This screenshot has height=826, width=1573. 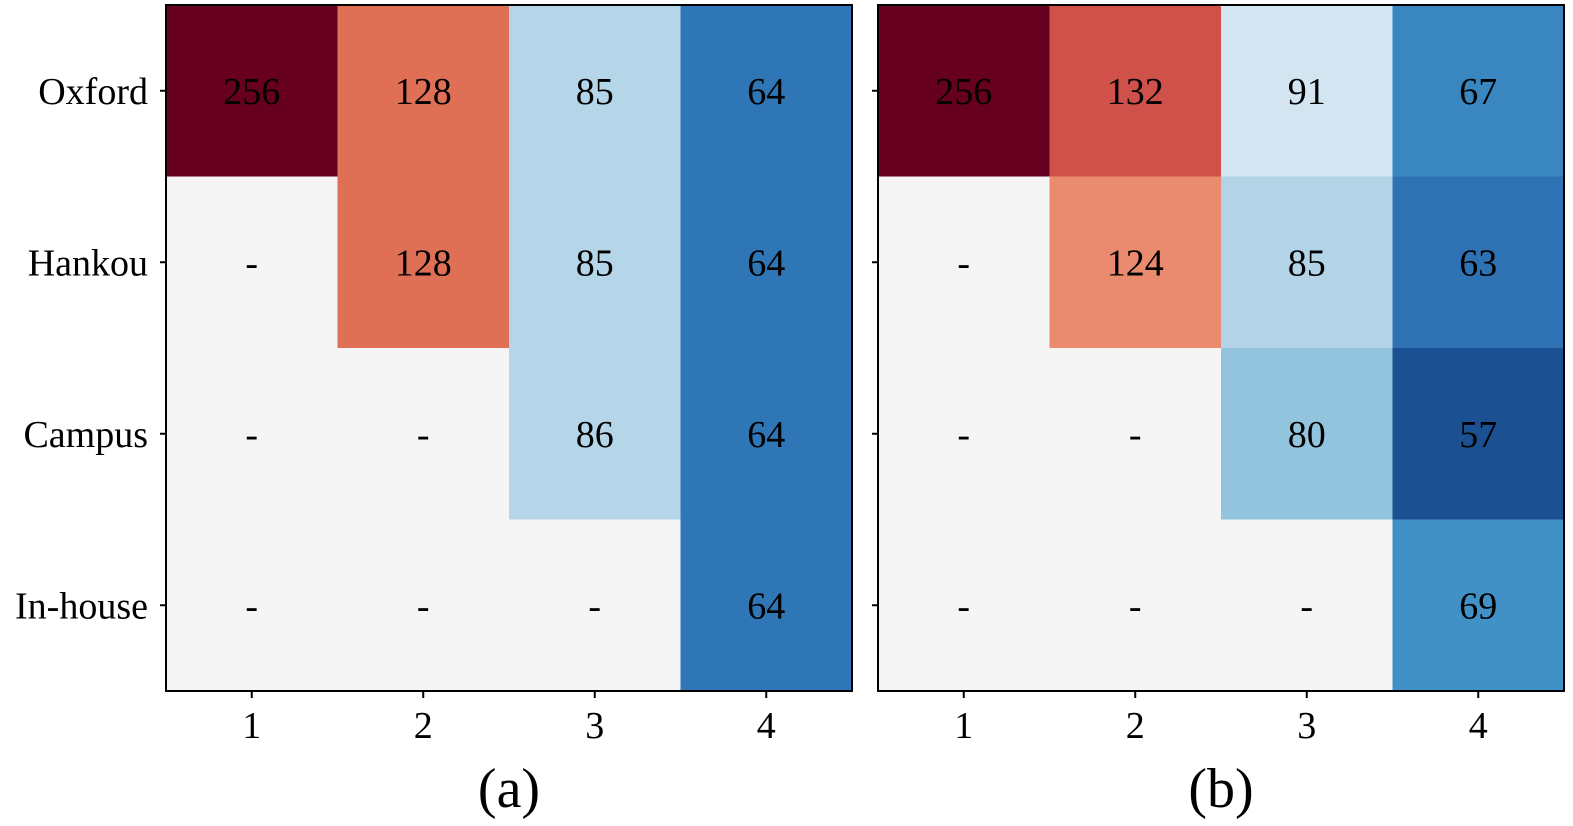 I want to click on cell-value-label: 86, so click(x=595, y=435).